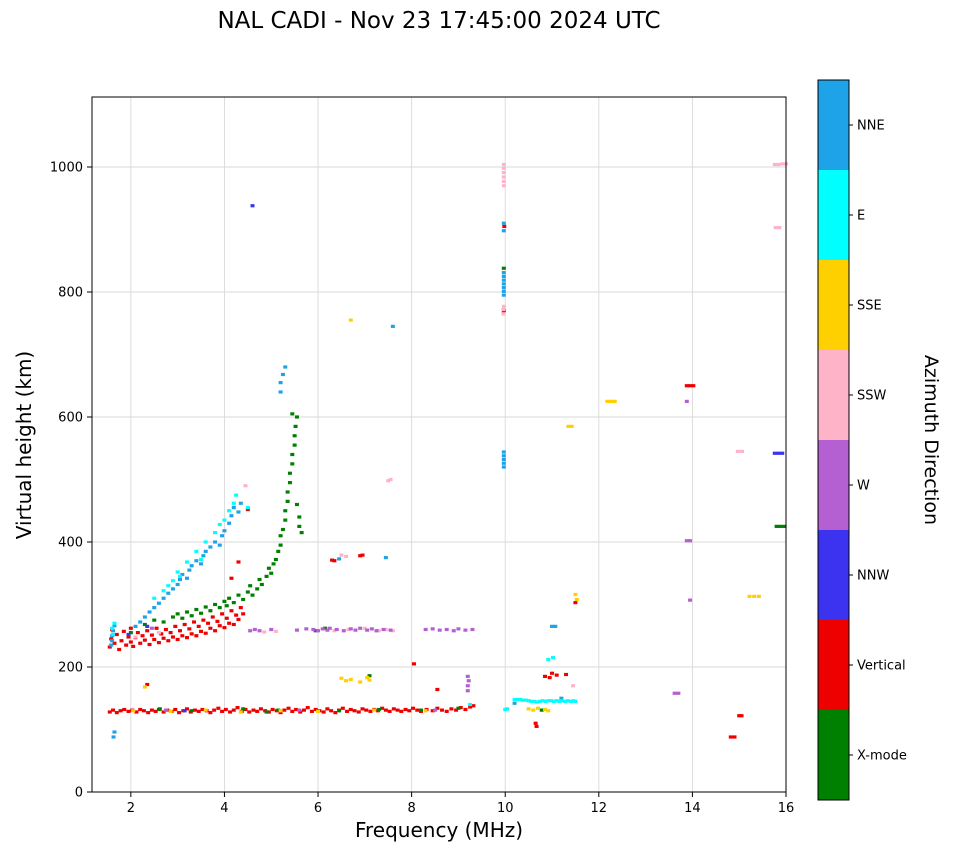  What do you see at coordinates (833, 575) in the screenshot?
I see `colorbar-segment-nnw` at bounding box center [833, 575].